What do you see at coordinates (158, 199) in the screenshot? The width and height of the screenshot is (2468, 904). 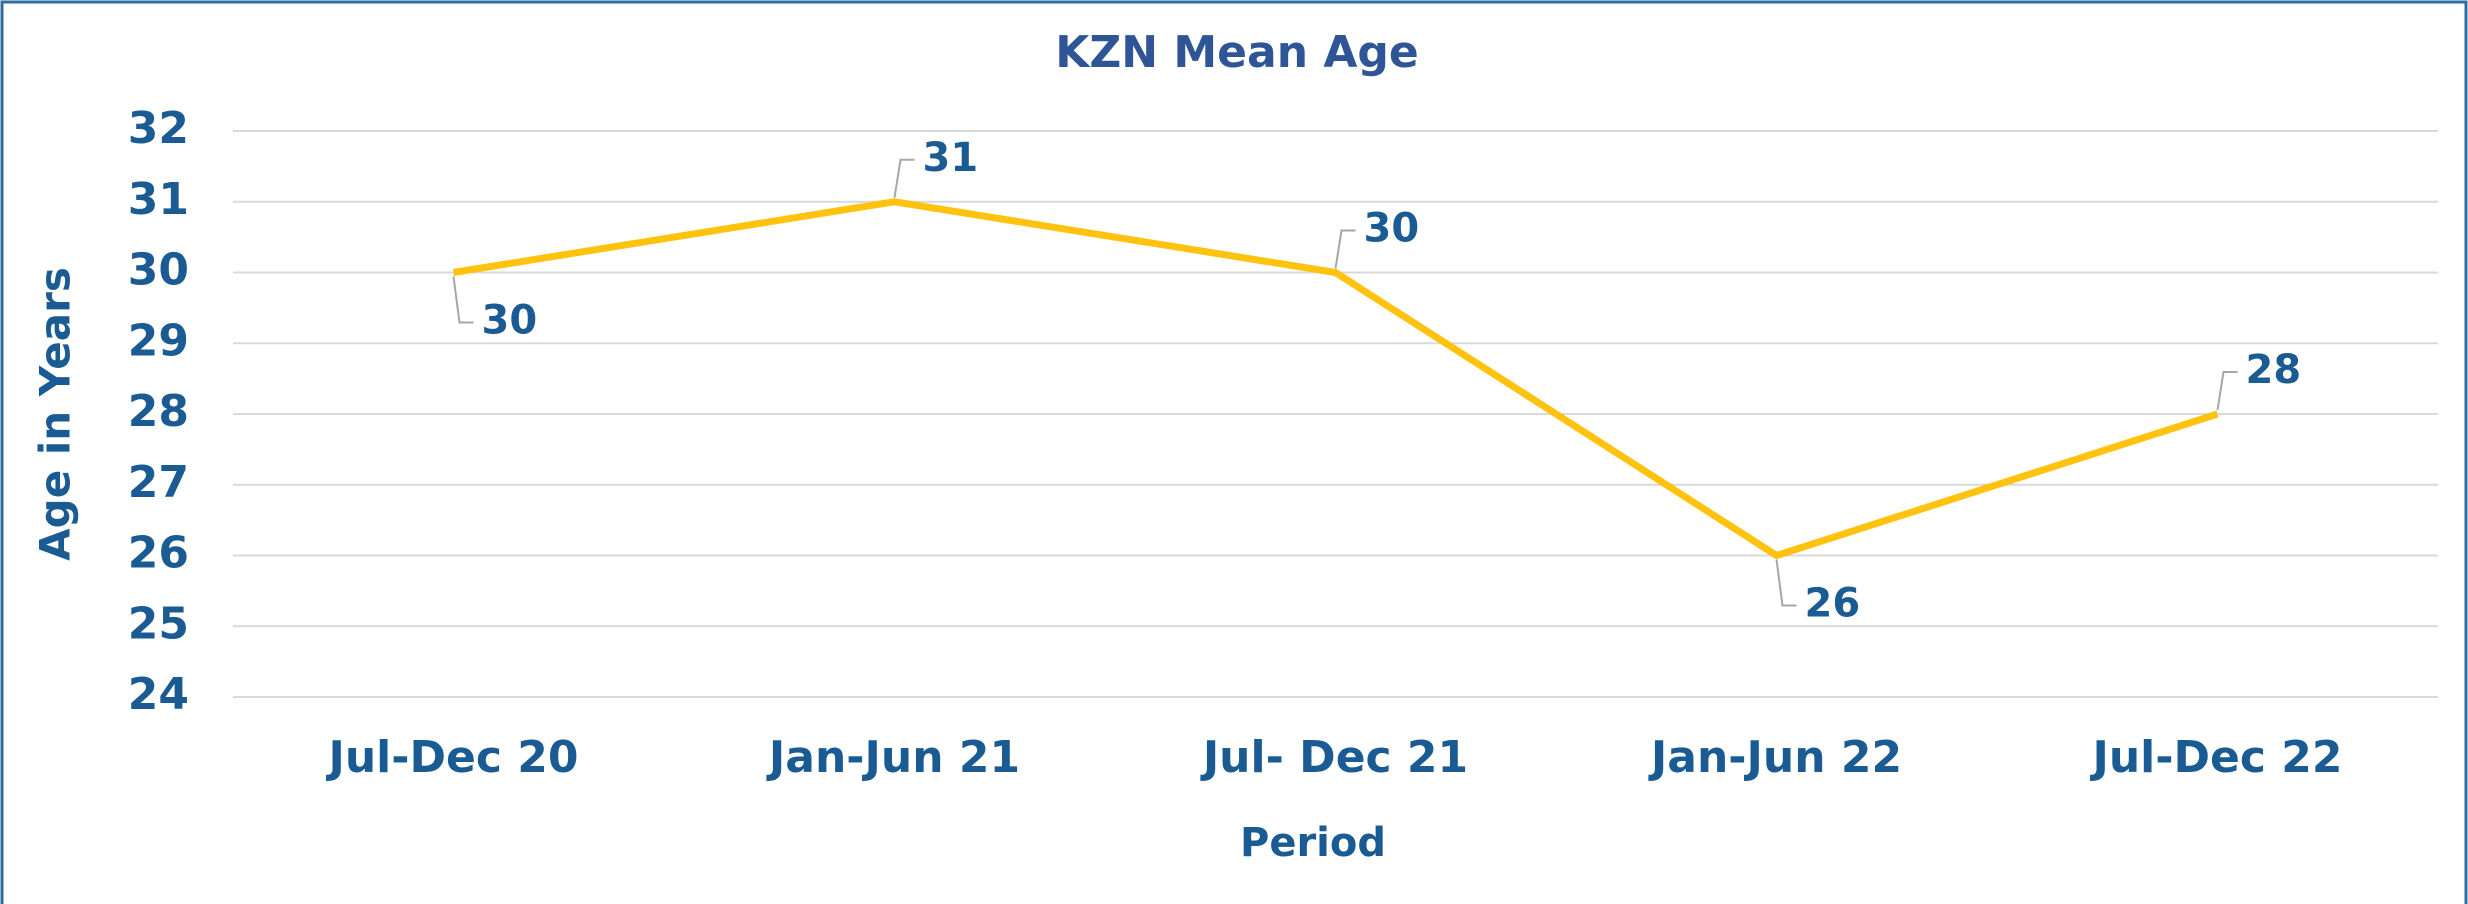 I see `y-tick-label: 31` at bounding box center [158, 199].